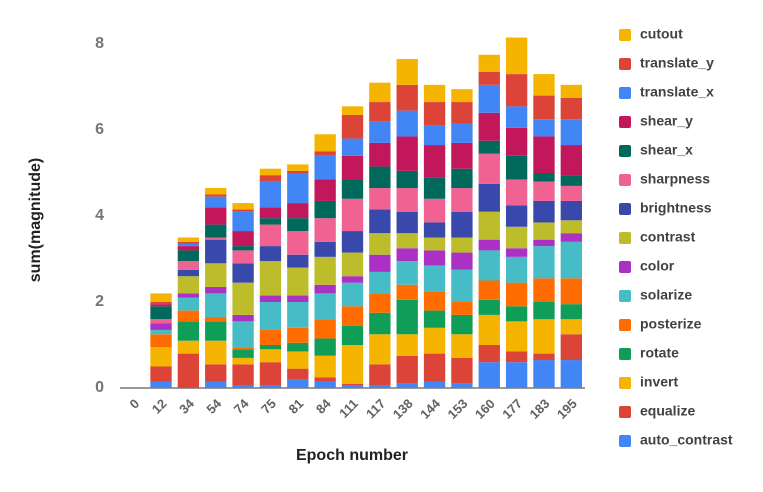  Describe the element at coordinates (667, 411) in the screenshot. I see `legend-label: equalize` at that location.